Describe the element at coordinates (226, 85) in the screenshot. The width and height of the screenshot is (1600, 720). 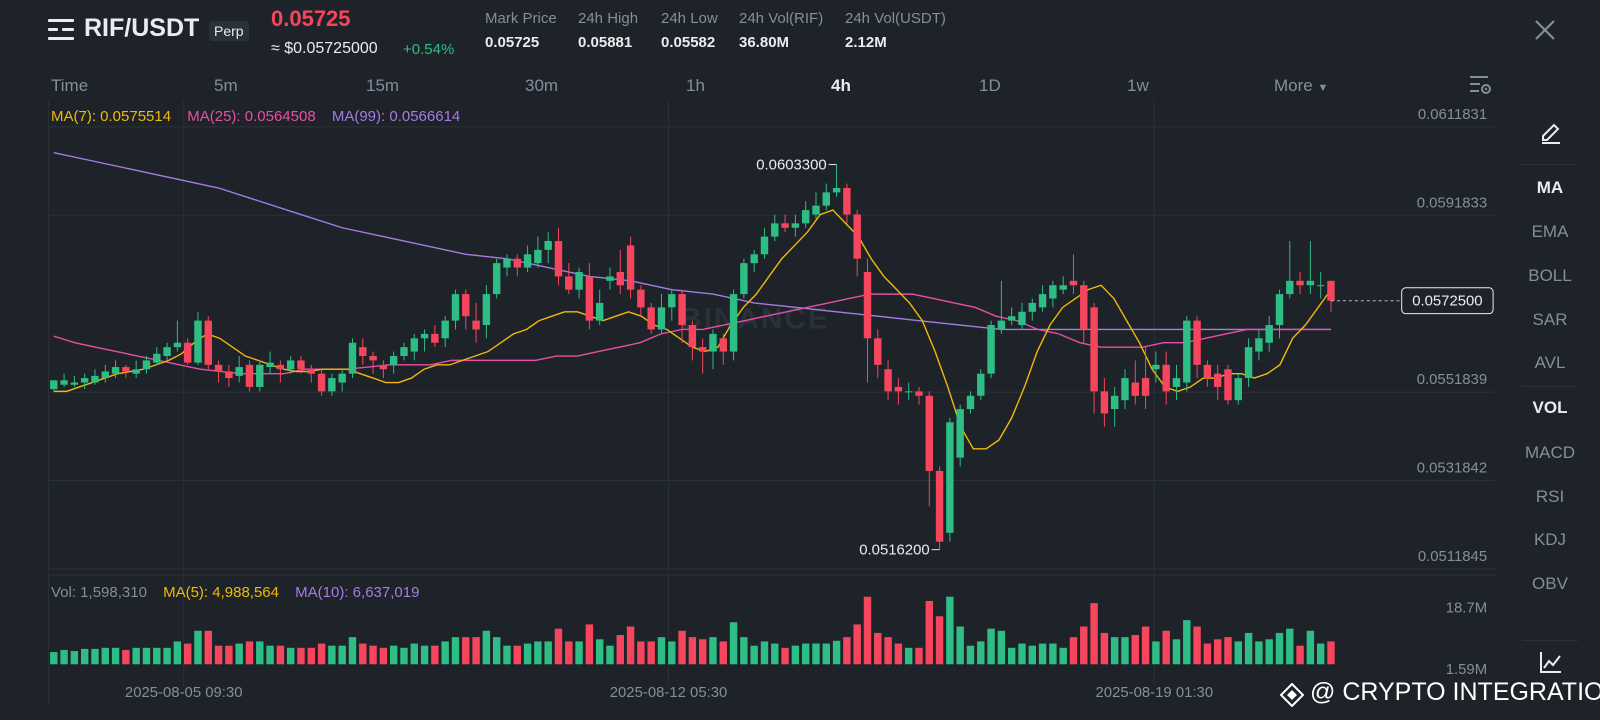
I see `tab-5m: 5m` at that location.